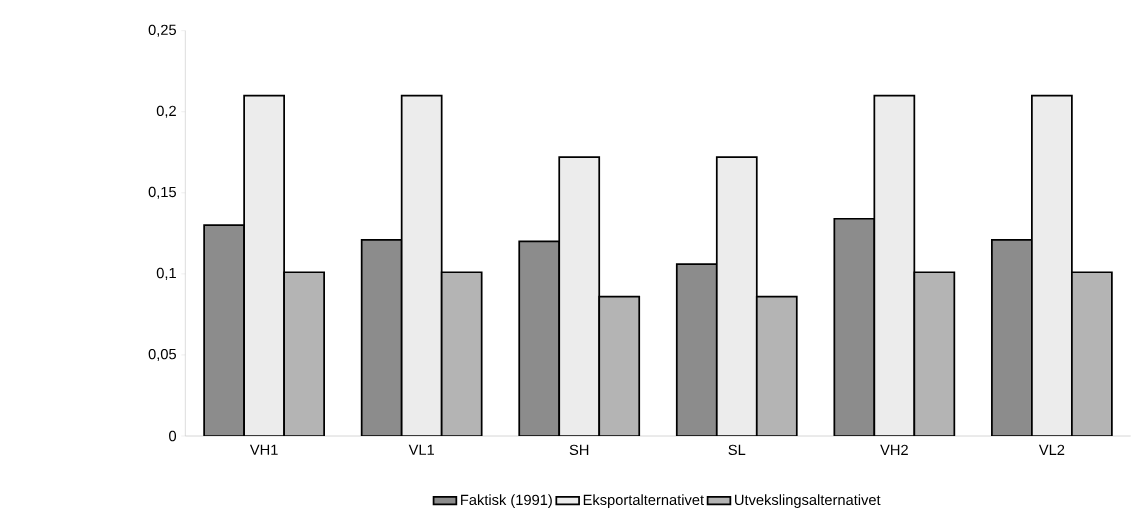 The height and width of the screenshot is (522, 1137). What do you see at coordinates (808, 501) in the screenshot?
I see `legend-label: Utvekslingsalternativet` at bounding box center [808, 501].